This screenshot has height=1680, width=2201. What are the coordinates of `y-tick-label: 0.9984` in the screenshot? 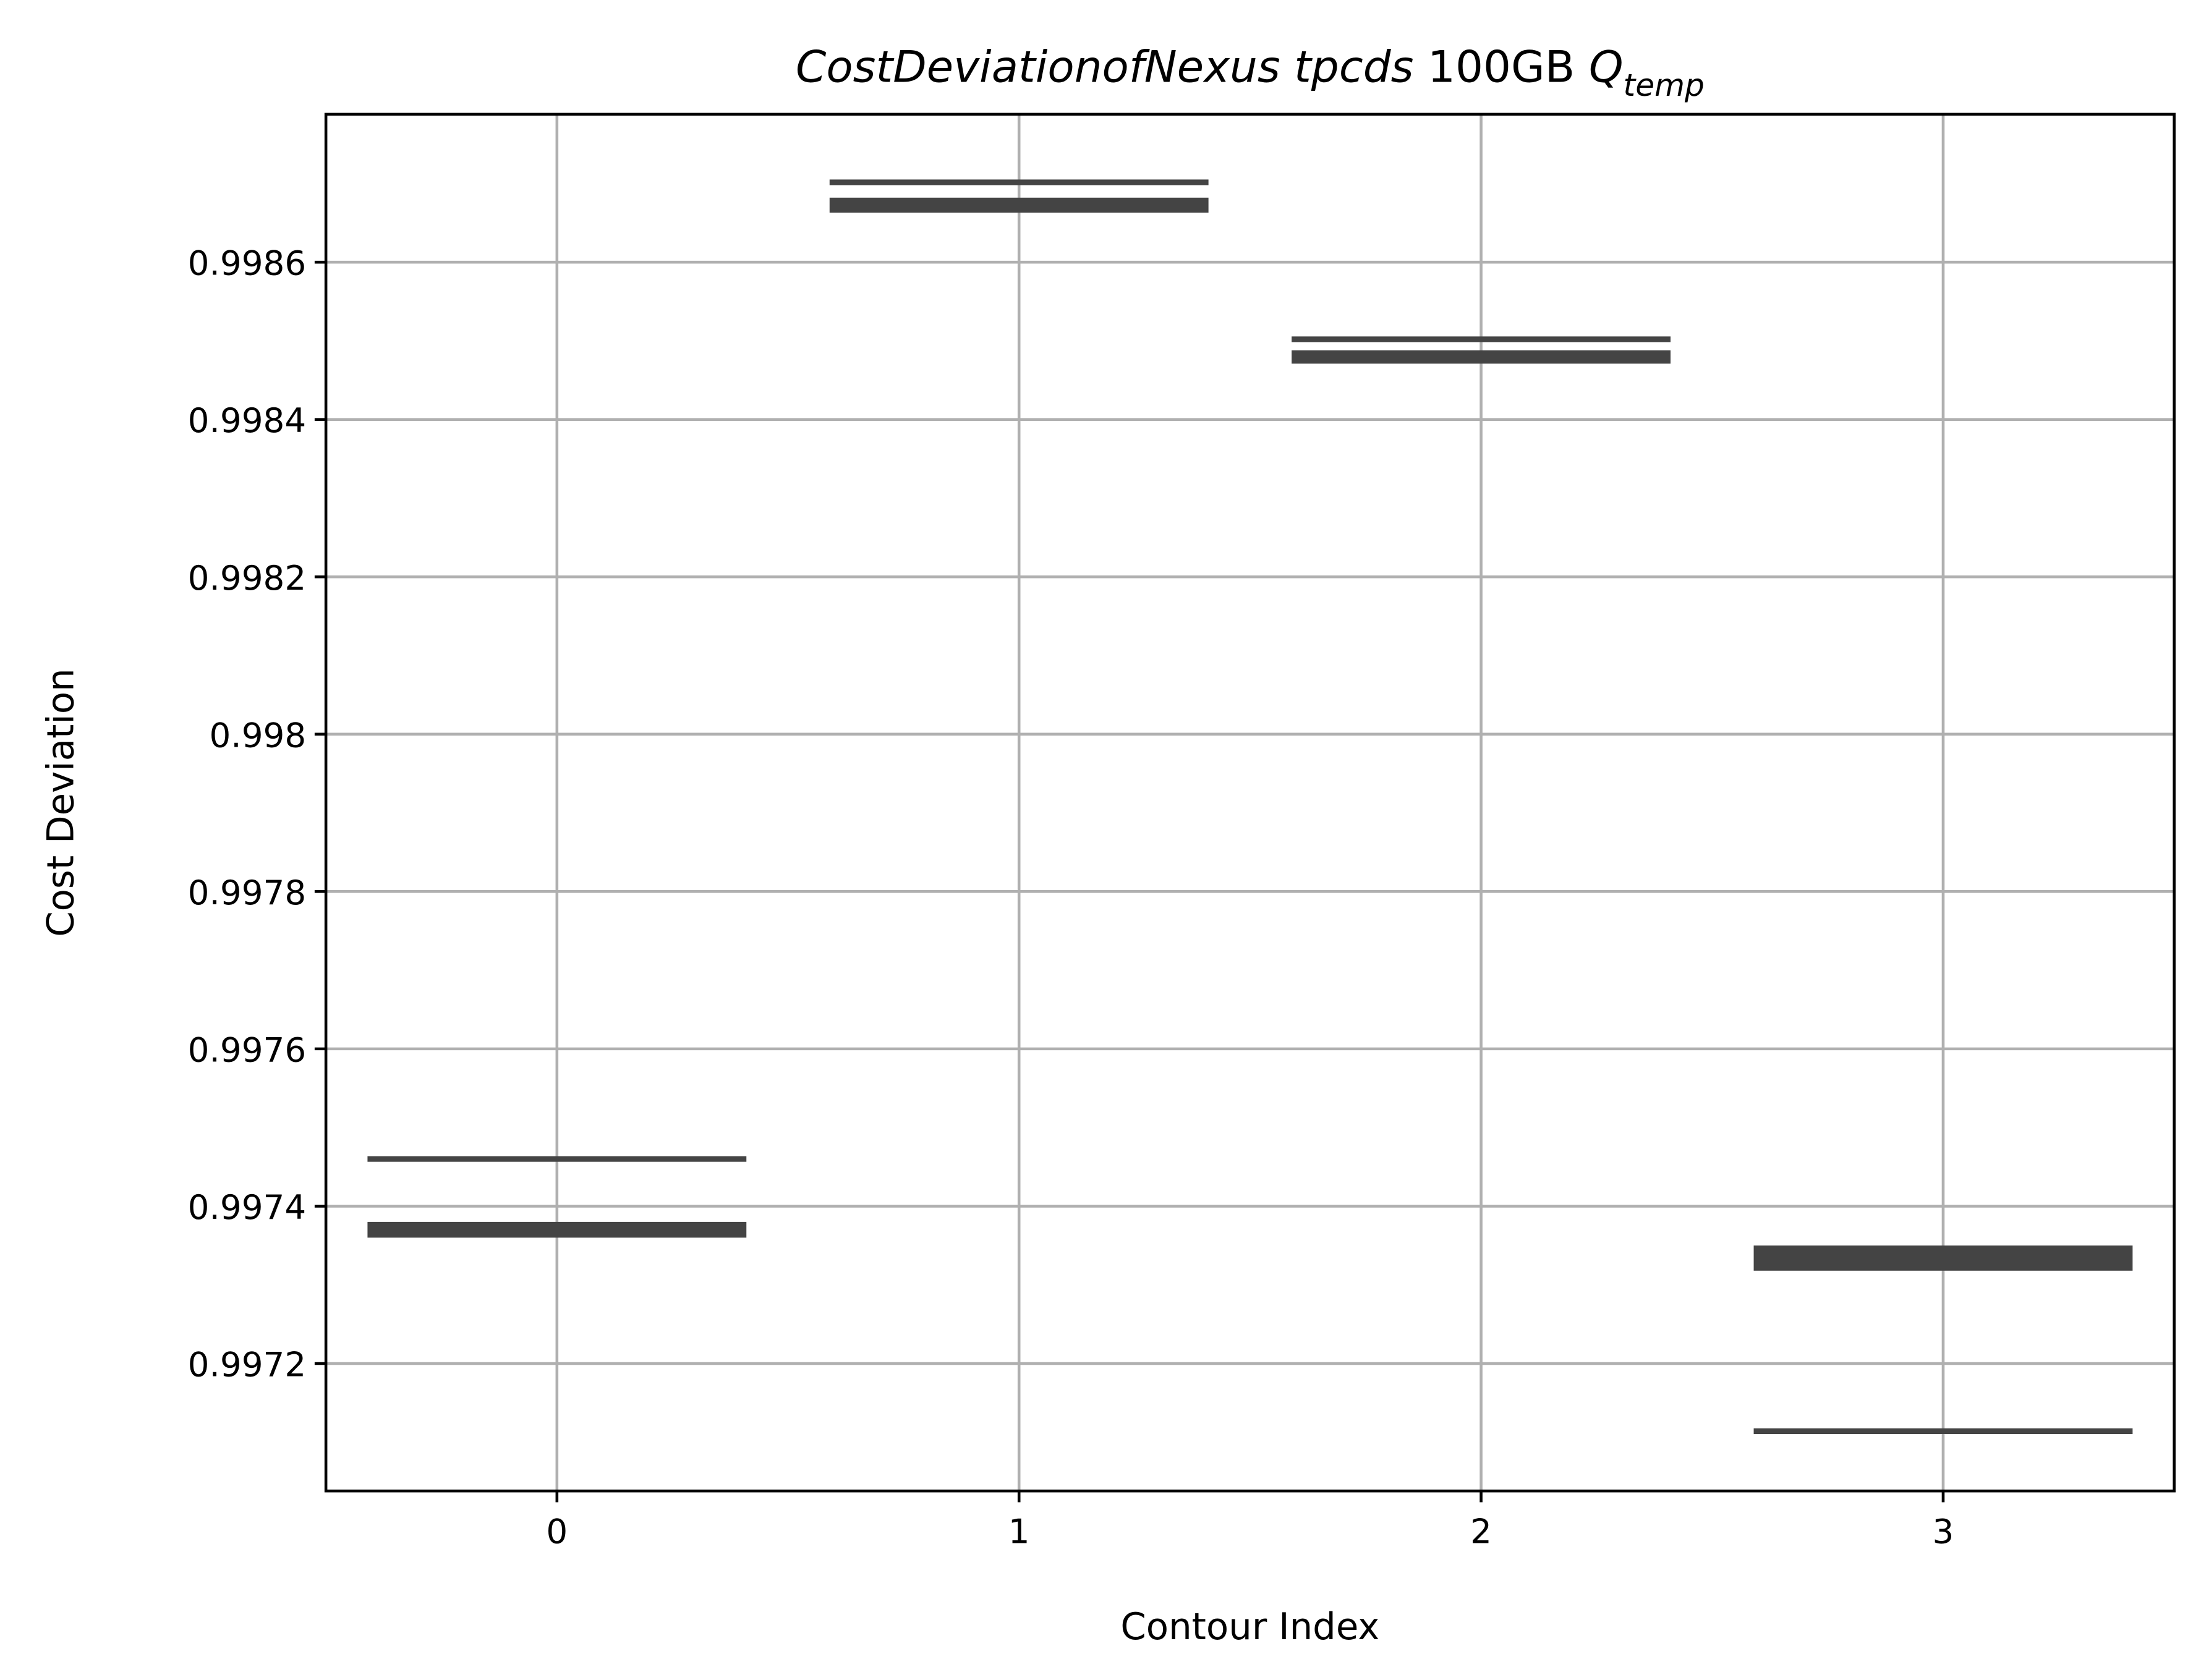 It's located at (248, 421).